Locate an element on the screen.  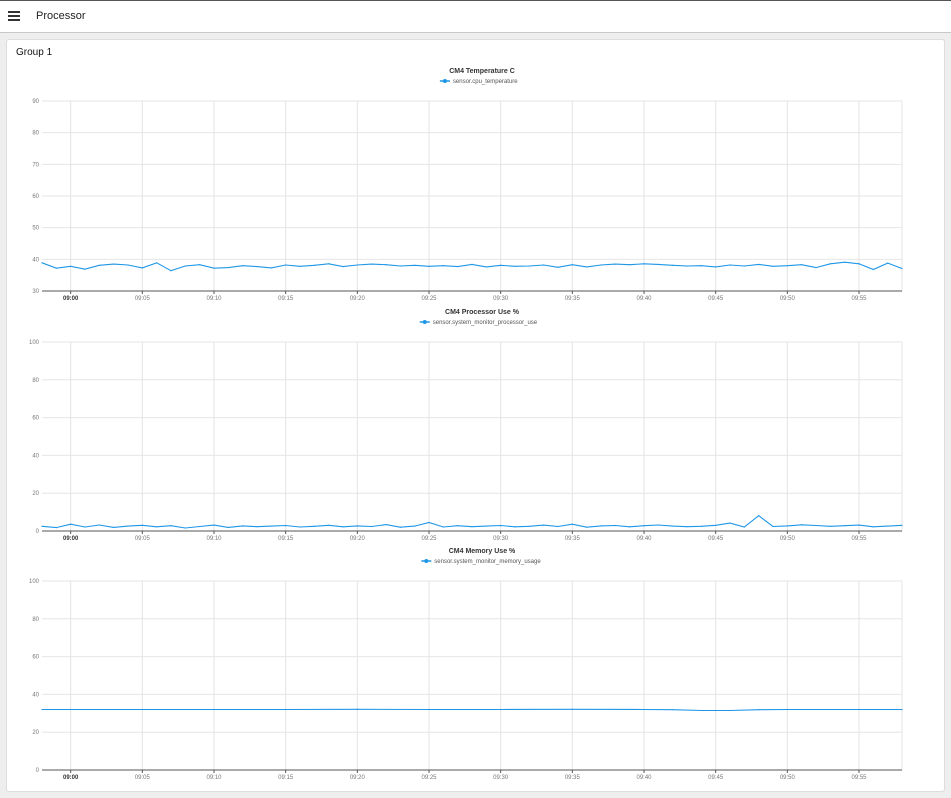
legend-item: sensor.system_monitor_memory_usage is located at coordinates (481, 562).